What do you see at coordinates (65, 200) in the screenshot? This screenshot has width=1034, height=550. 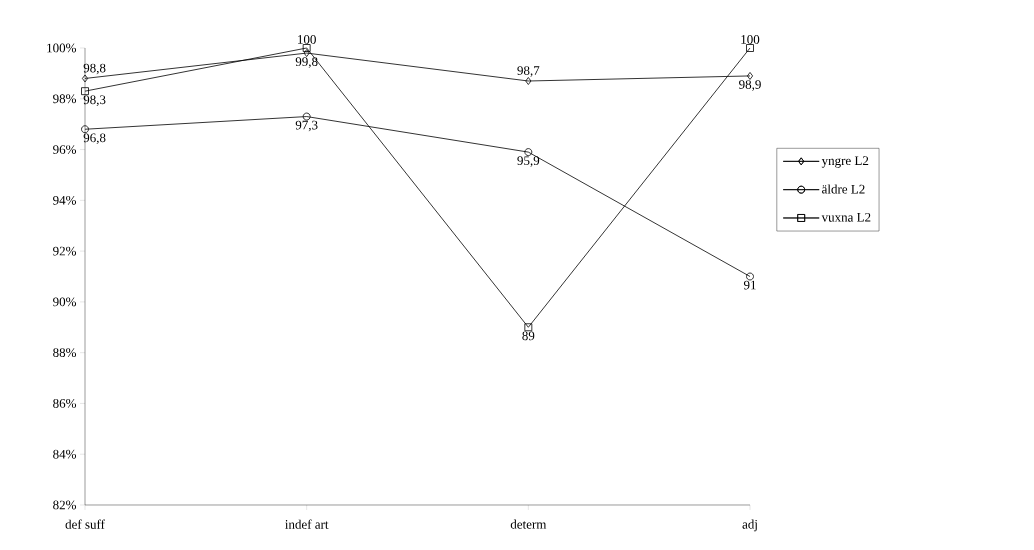 I see `y-tick-label: 94%` at bounding box center [65, 200].